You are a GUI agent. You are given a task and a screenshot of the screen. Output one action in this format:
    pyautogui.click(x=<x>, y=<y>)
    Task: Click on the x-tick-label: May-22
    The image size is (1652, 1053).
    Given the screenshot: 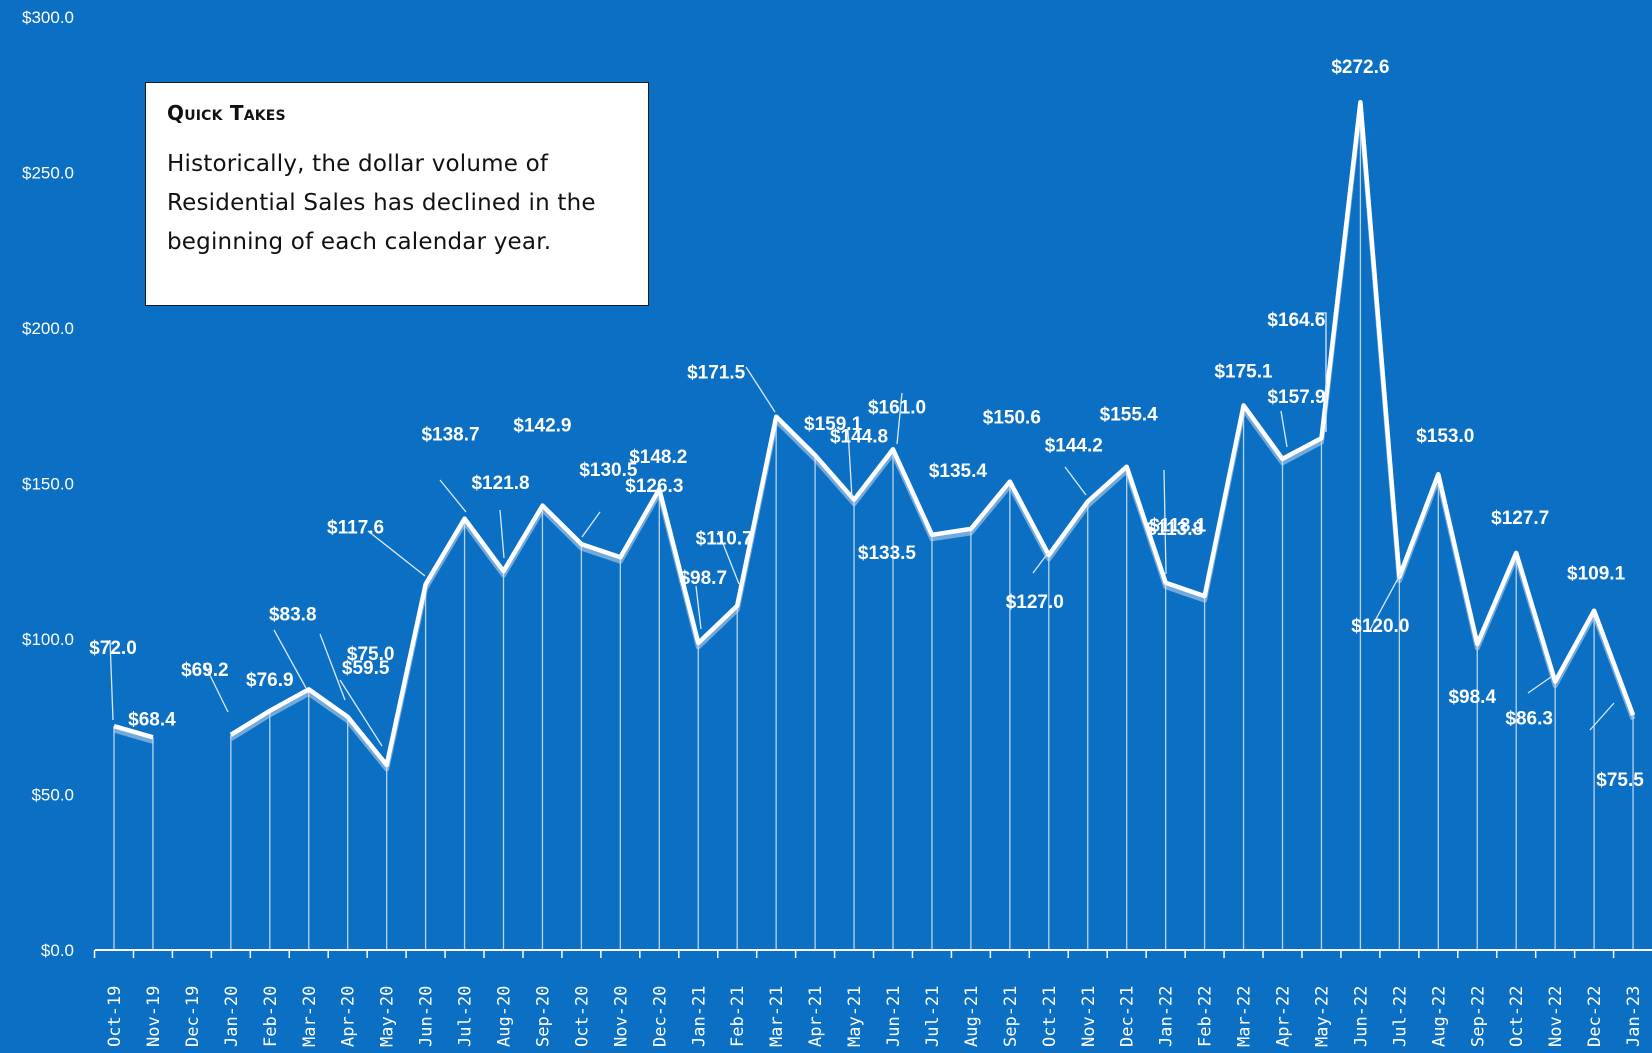 What is the action you would take?
    pyautogui.click(x=1322, y=1016)
    